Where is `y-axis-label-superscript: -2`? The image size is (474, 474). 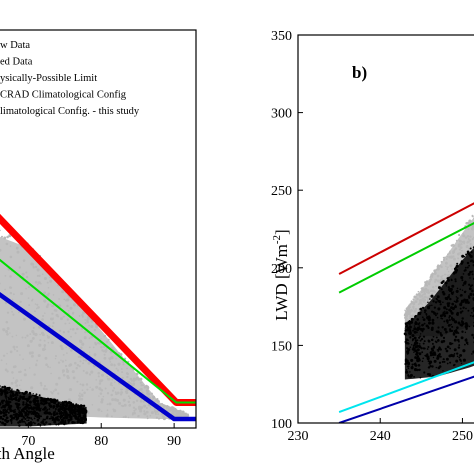 y-axis-label-superscript: -2 is located at coordinates (277, 239).